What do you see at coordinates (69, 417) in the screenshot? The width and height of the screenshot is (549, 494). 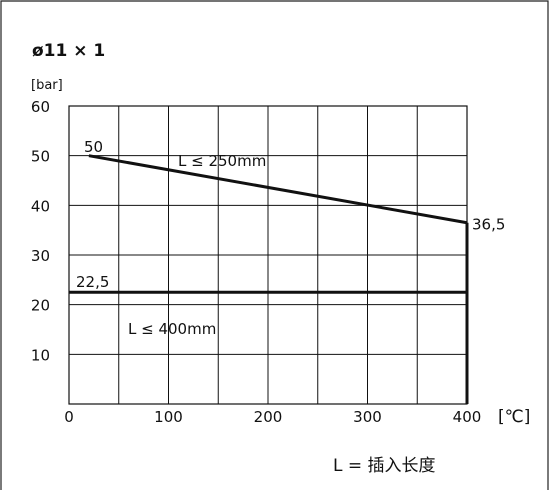 I see `x-tick-label: 0` at bounding box center [69, 417].